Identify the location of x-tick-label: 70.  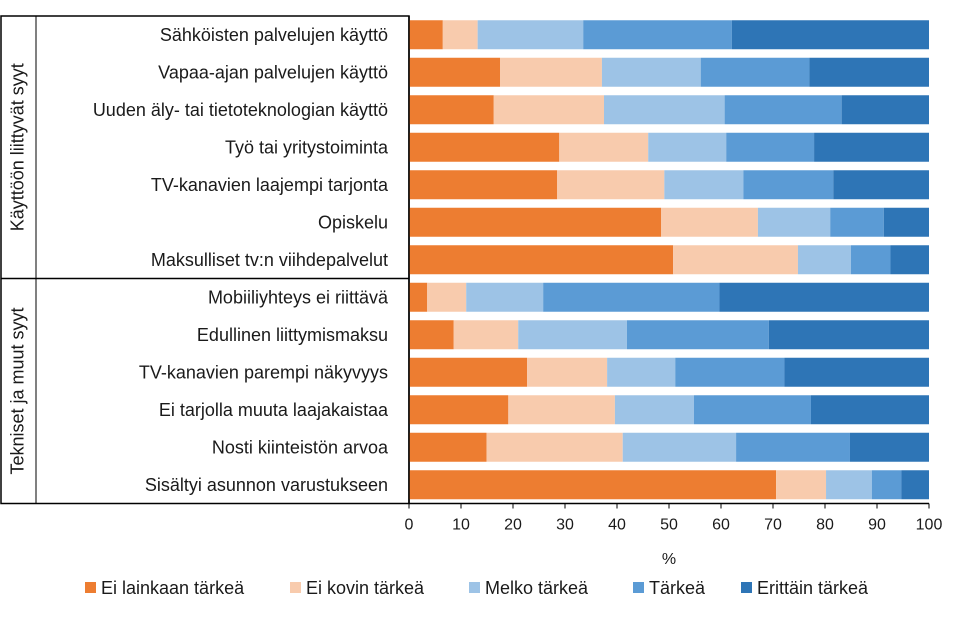
(773, 525).